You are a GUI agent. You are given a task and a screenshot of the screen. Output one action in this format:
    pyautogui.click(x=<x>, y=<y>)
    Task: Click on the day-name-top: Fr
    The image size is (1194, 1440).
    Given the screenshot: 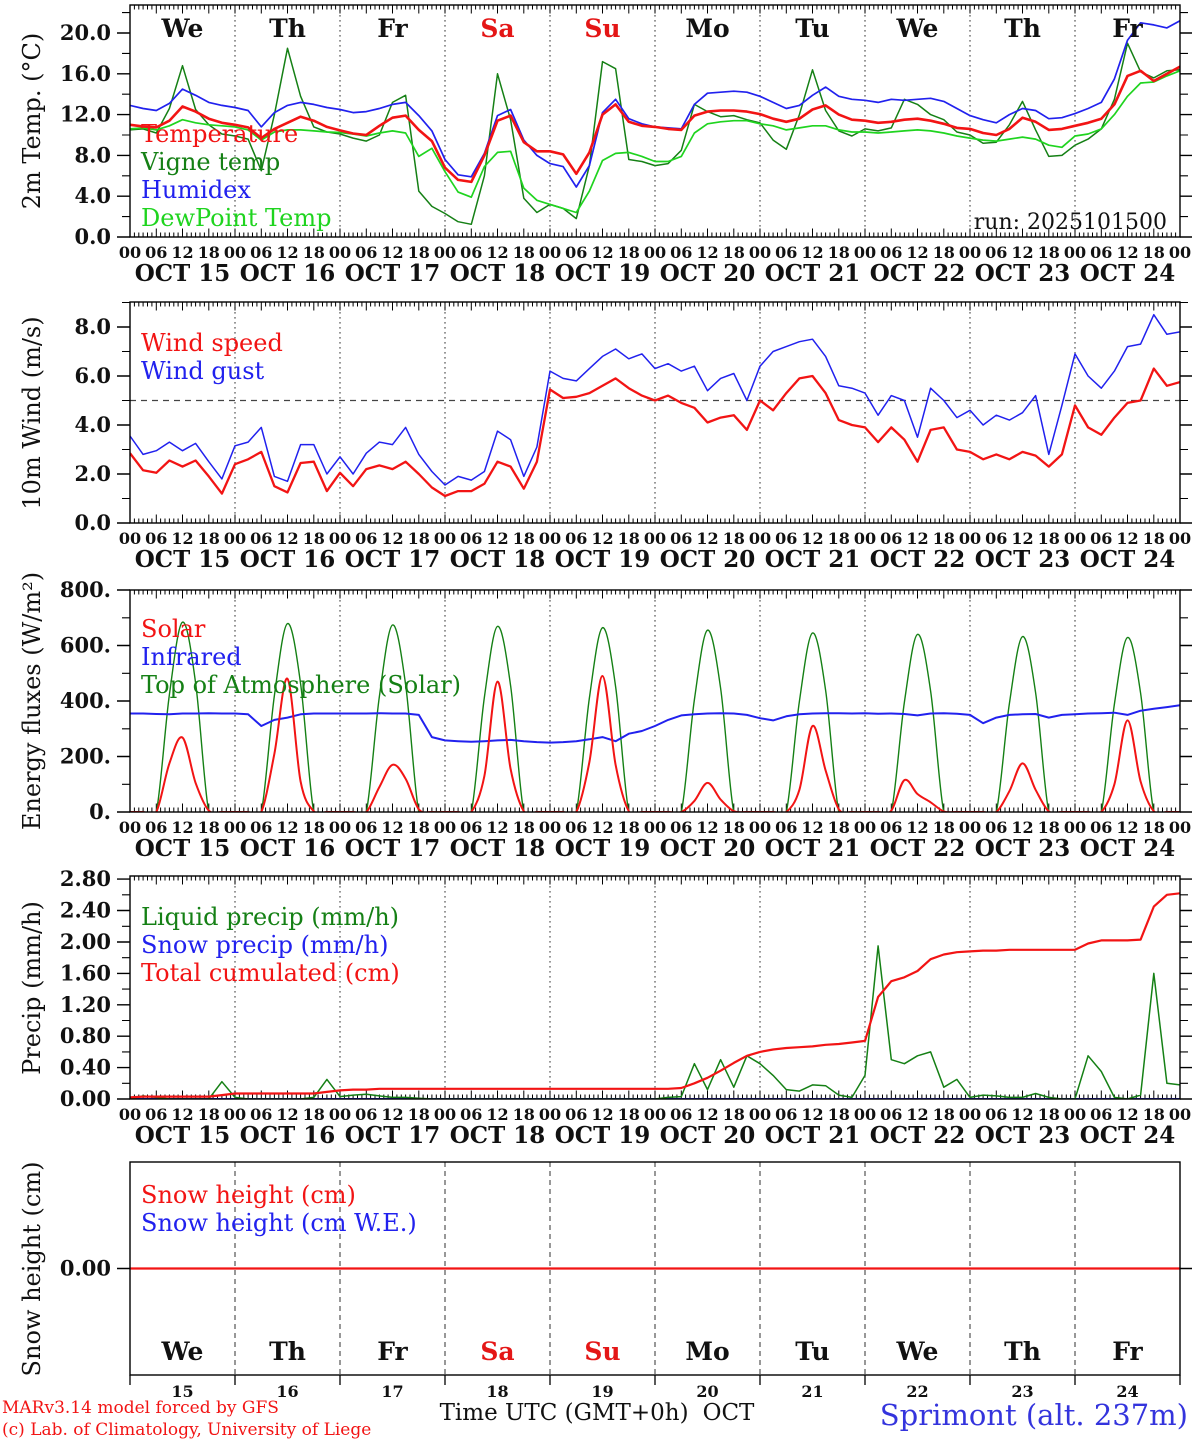 What is the action you would take?
    pyautogui.click(x=1127, y=28)
    